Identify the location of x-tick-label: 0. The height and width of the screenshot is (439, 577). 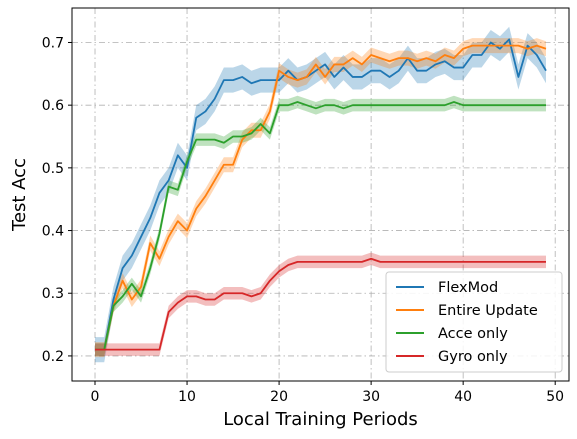
(95, 397).